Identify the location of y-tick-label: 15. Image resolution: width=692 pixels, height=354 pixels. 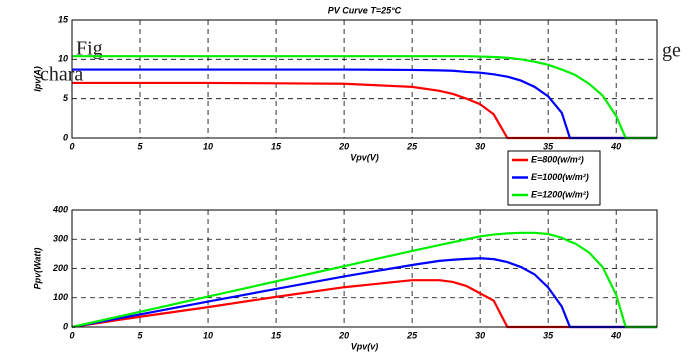
(63, 19).